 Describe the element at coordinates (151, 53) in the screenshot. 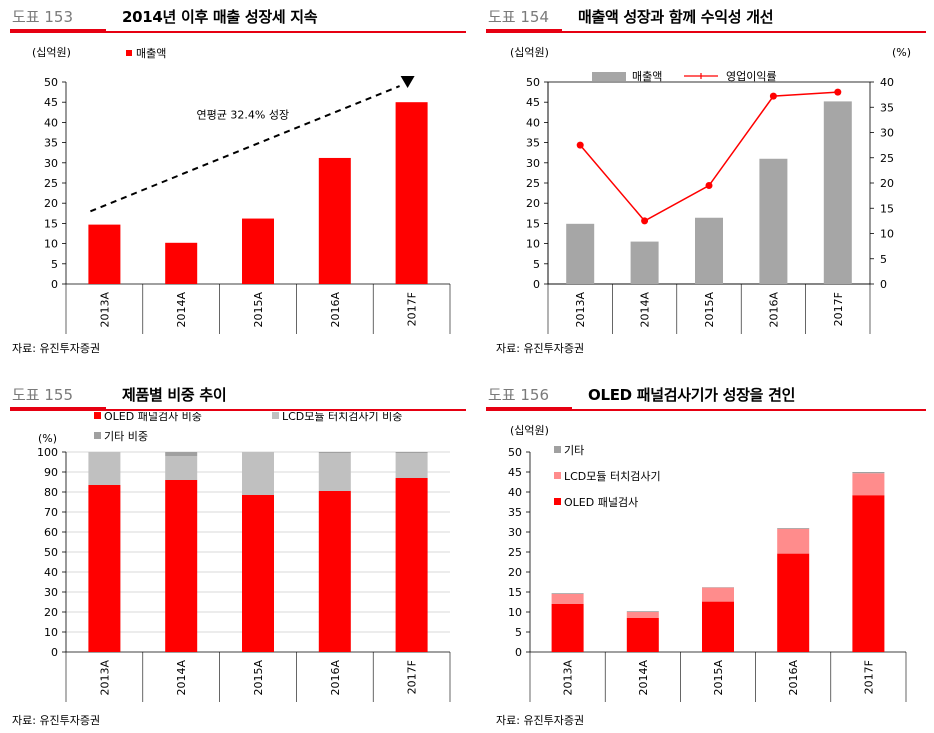

I see `legend-label: 매출액` at that location.